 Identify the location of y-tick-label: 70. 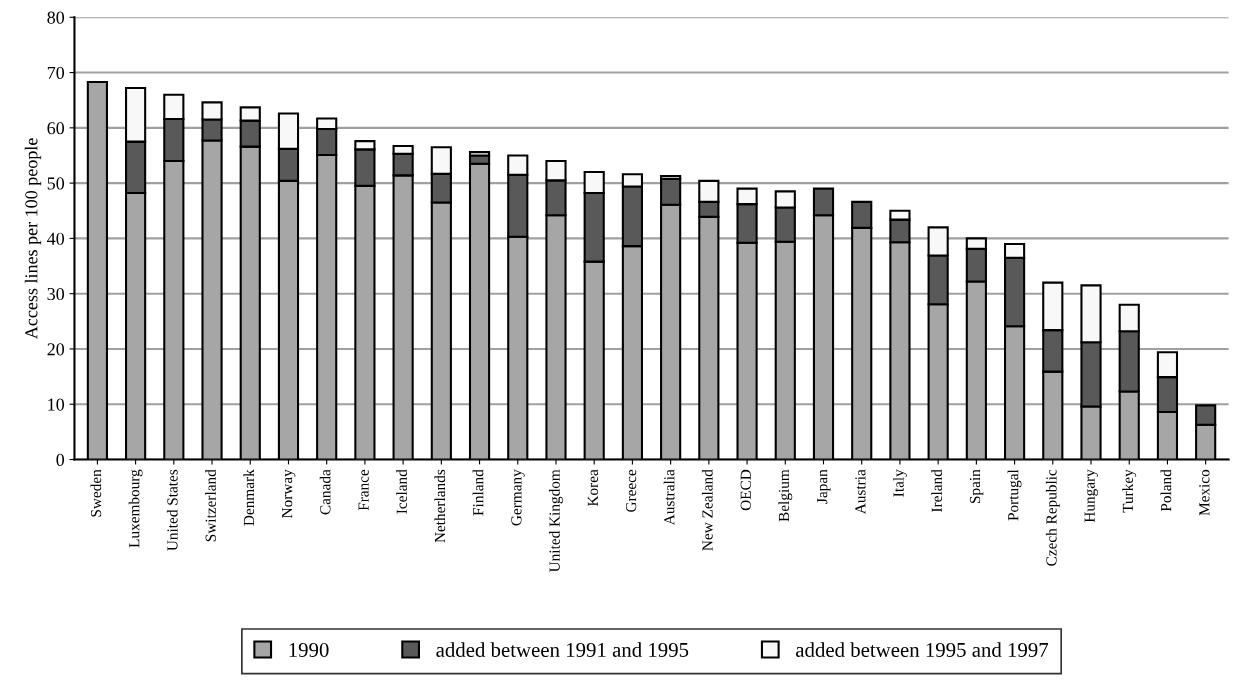
(56, 72).